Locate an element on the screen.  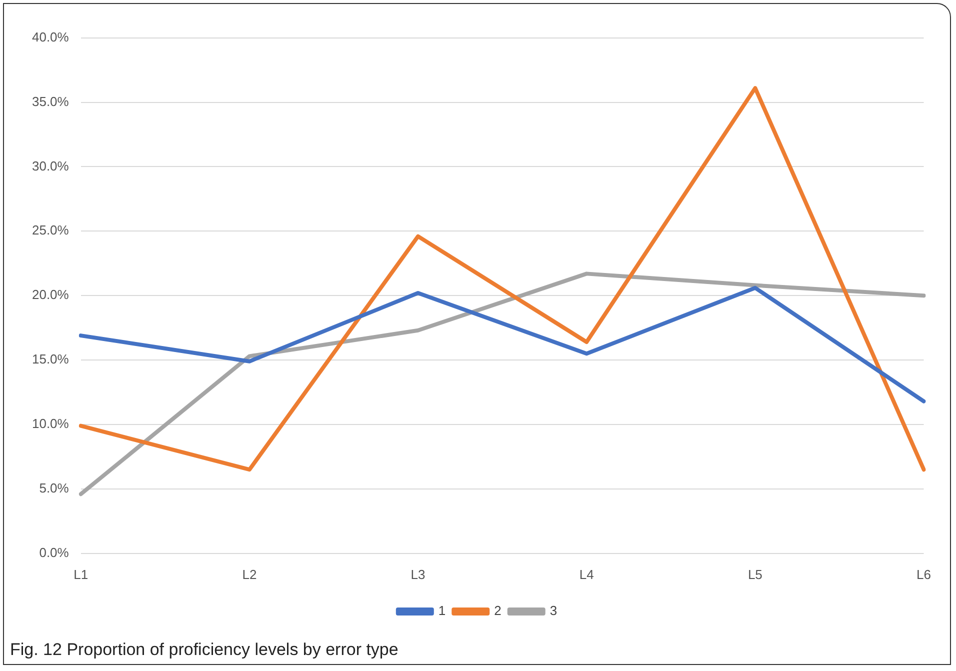
y-tick-label: 25.0% is located at coordinates (51, 230).